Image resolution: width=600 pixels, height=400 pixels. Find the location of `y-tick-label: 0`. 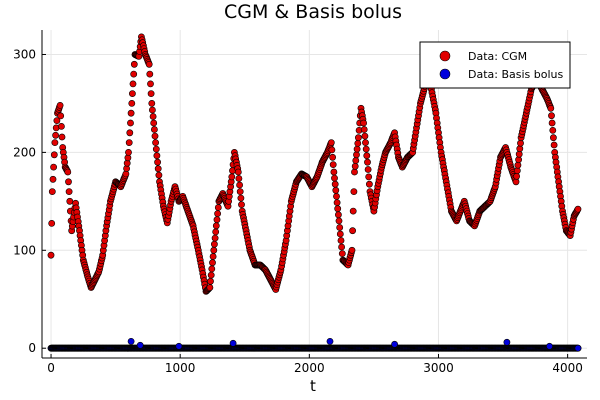

y-tick-label: 0 is located at coordinates (32, 348).